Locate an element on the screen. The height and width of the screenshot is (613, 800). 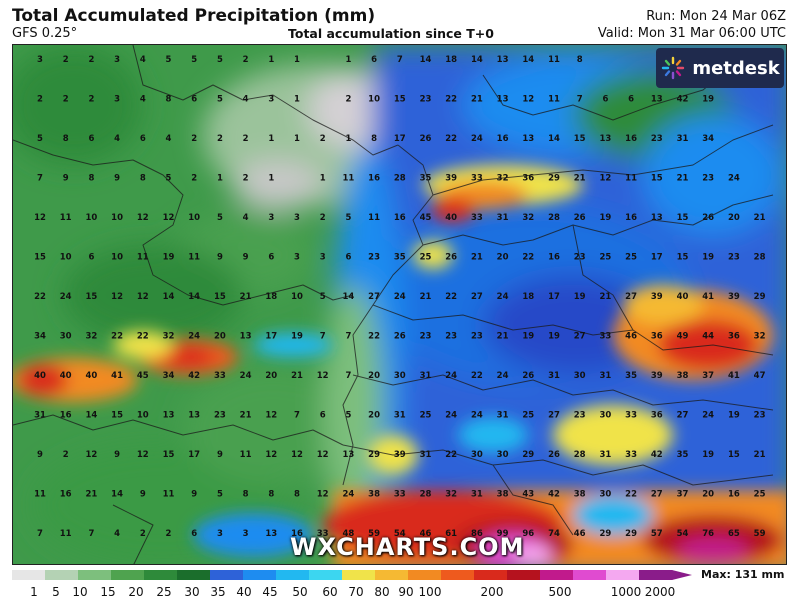
grid-value: 27 is located at coordinates (580, 337).